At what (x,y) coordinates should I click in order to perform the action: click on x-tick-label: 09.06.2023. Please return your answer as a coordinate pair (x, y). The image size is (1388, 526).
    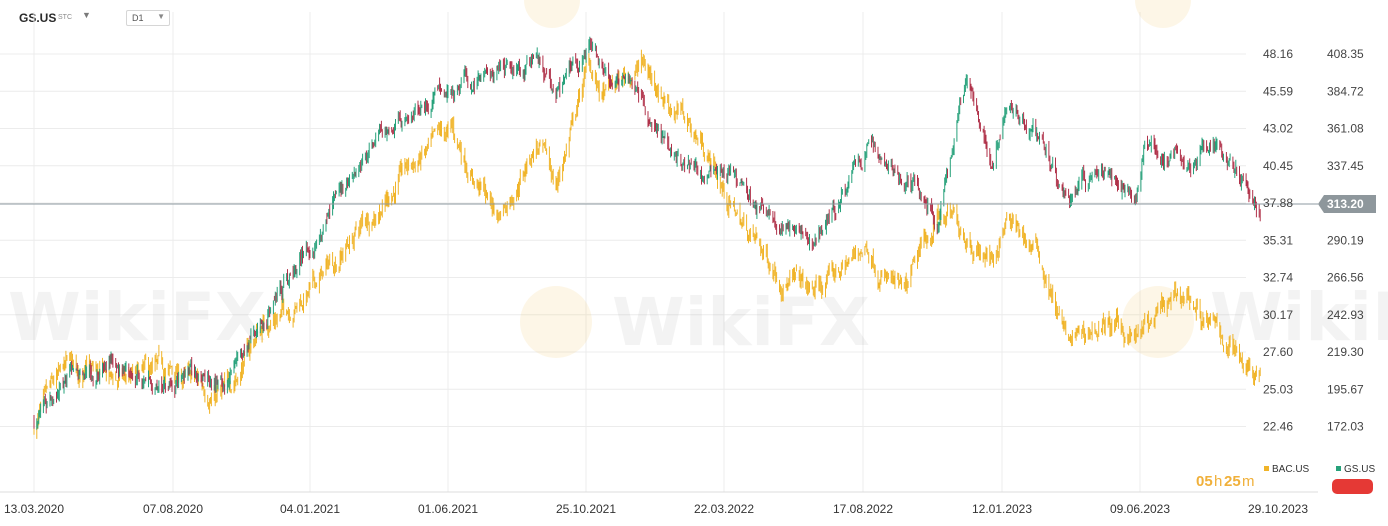
    Looking at the image, I should click on (1140, 509).